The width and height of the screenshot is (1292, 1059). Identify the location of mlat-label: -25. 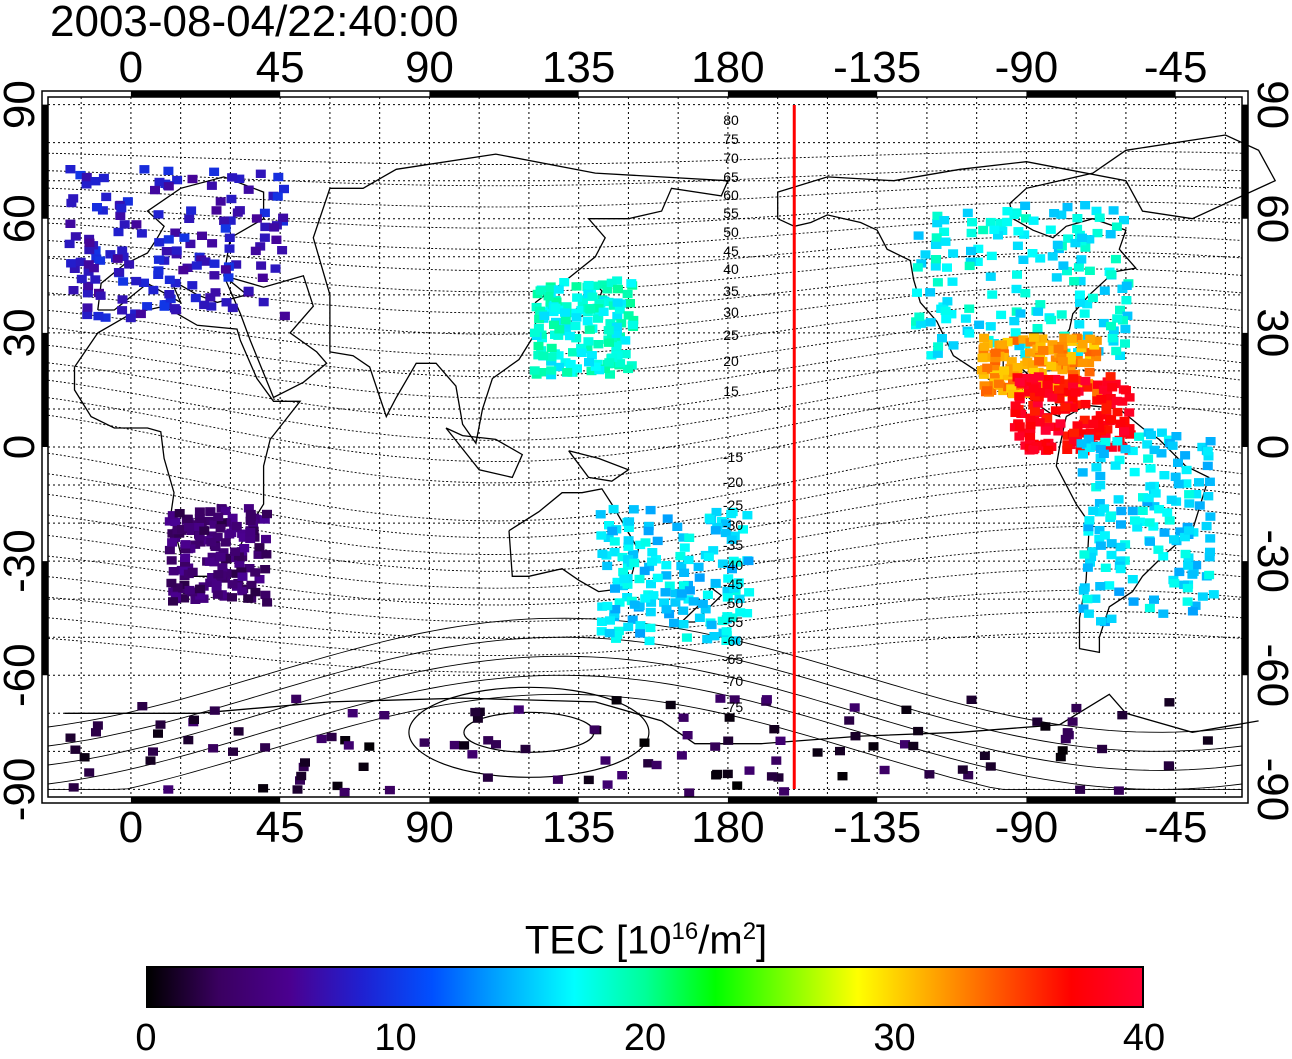
(733, 505).